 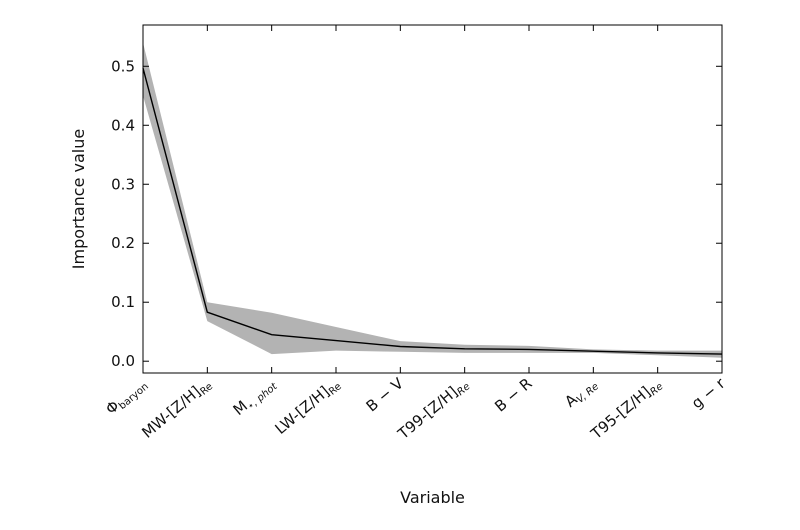 What do you see at coordinates (385, 395) in the screenshot?
I see `x-tick-label: B − V` at bounding box center [385, 395].